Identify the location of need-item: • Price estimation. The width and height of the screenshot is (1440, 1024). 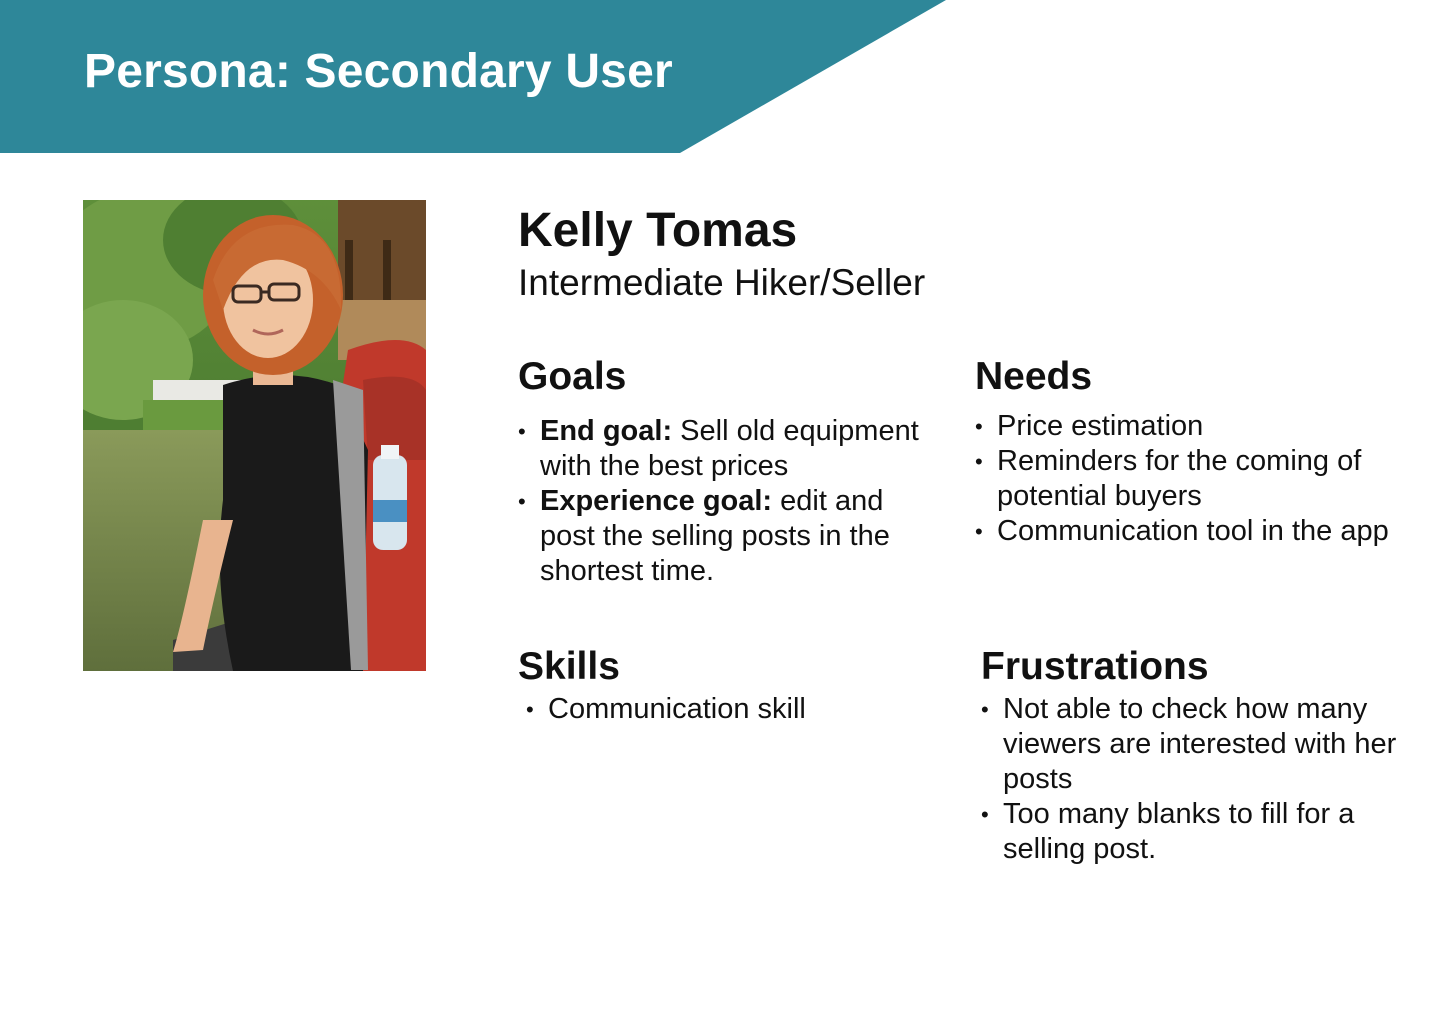
(1185, 426).